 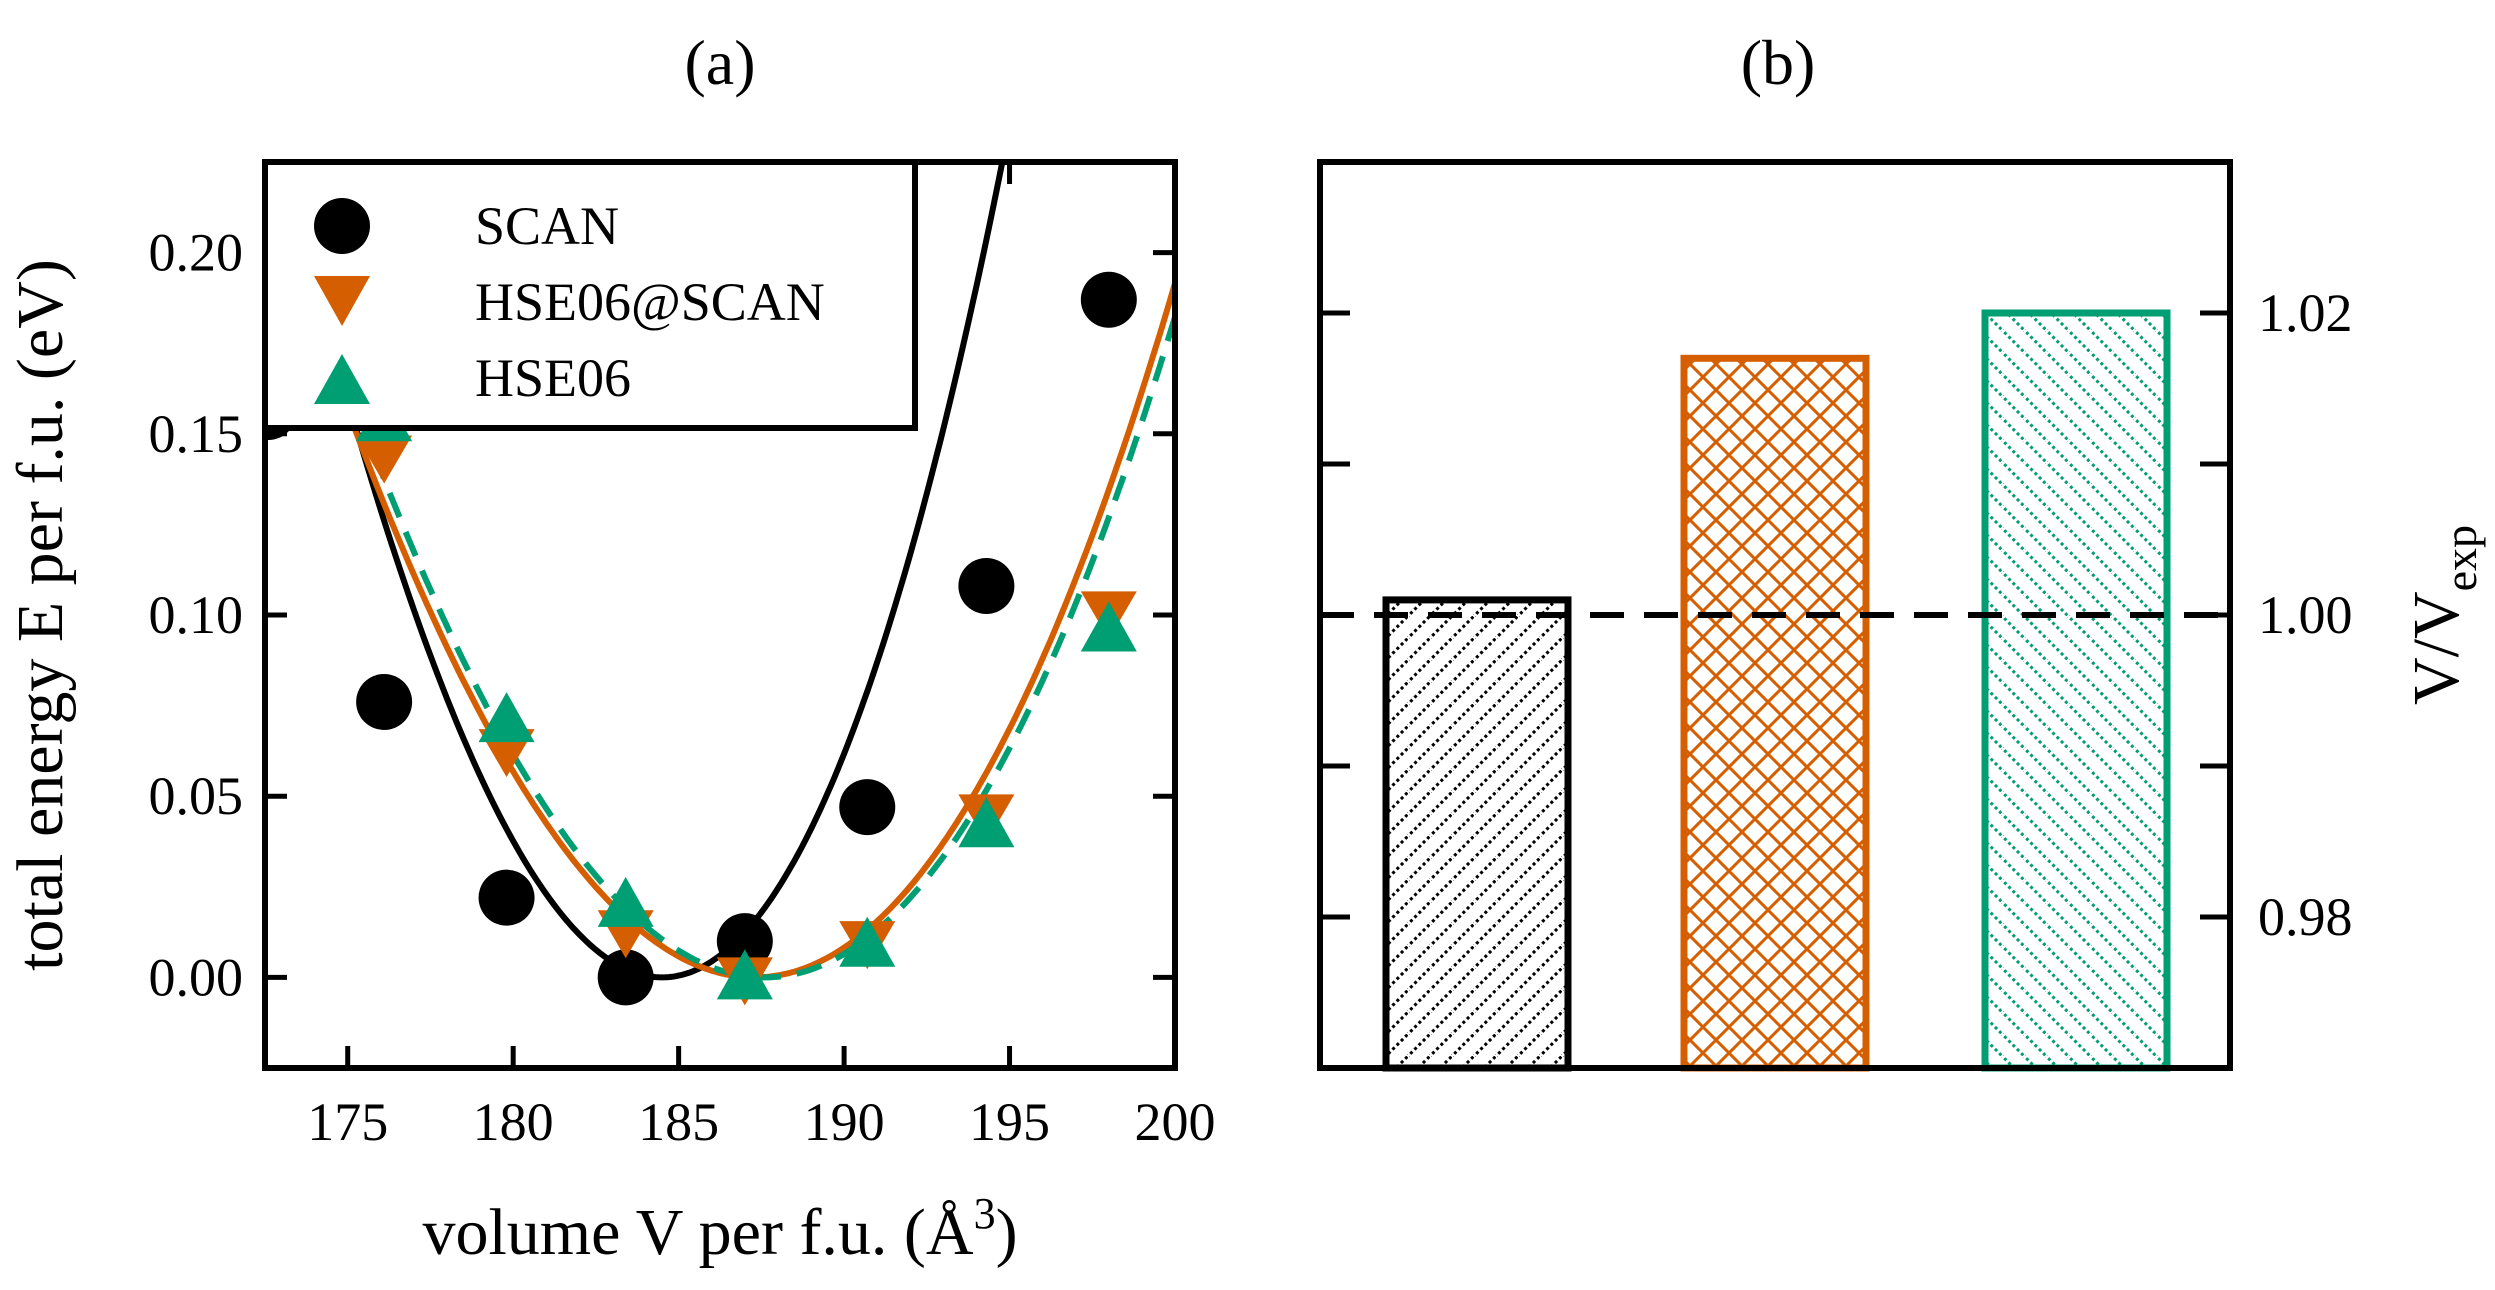 I want to click on y-tick-label: 1.00, so click(x=2305, y=615).